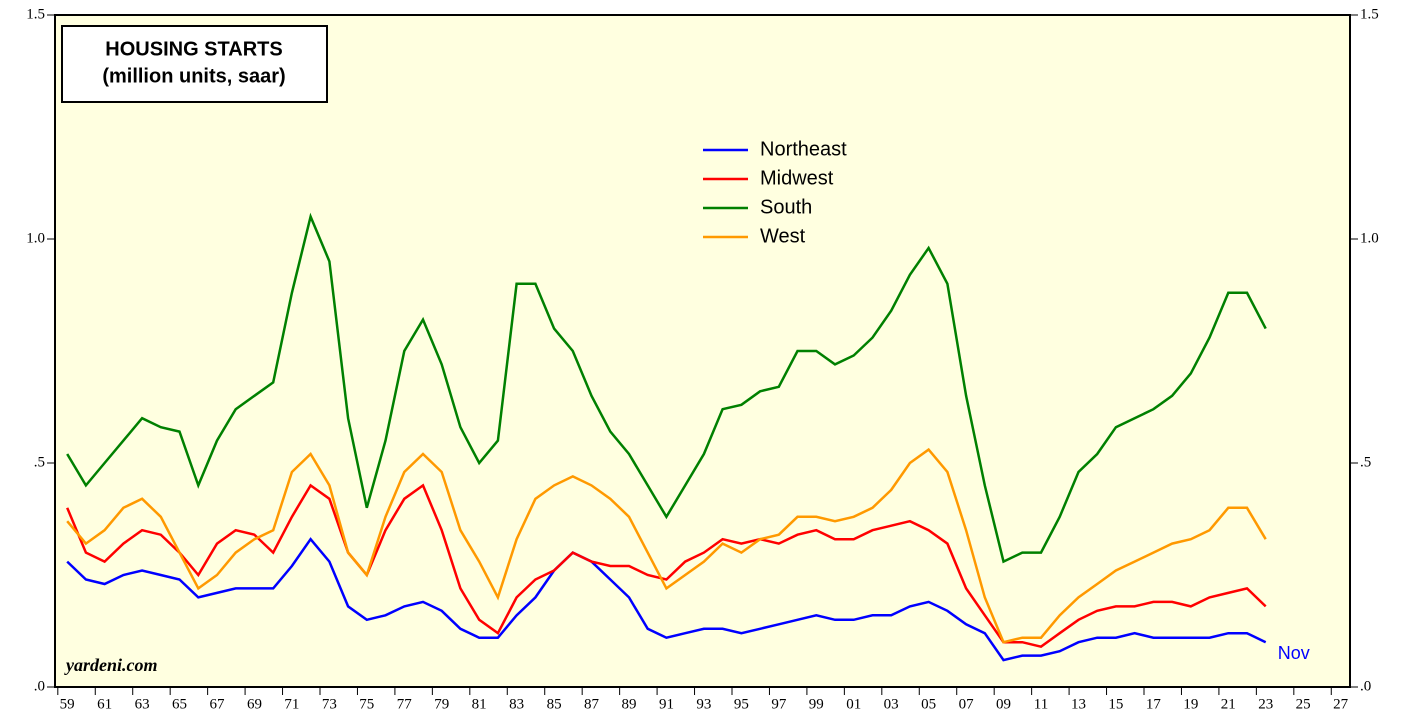  I want to click on x-tick-label: 83, so click(516, 704).